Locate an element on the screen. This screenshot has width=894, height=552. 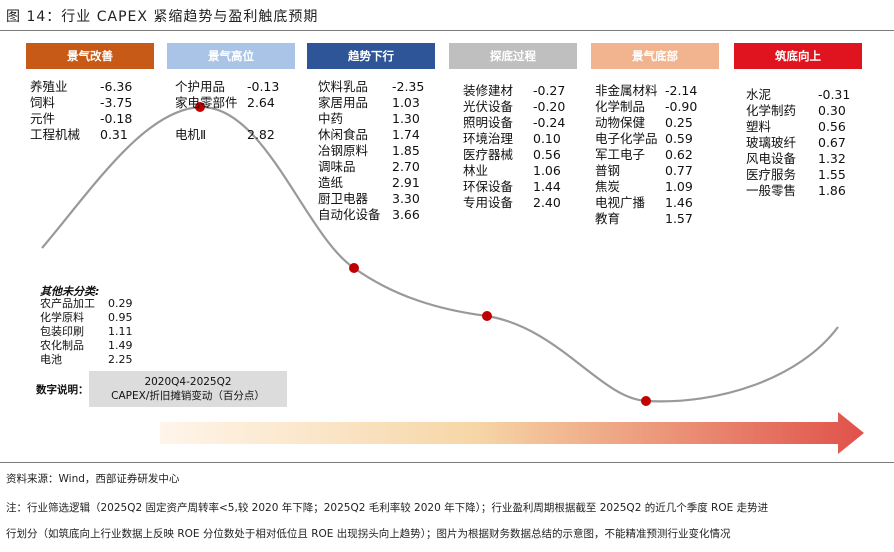
industry-row: 冶钢原料 1.85 is located at coordinates (371, 151).